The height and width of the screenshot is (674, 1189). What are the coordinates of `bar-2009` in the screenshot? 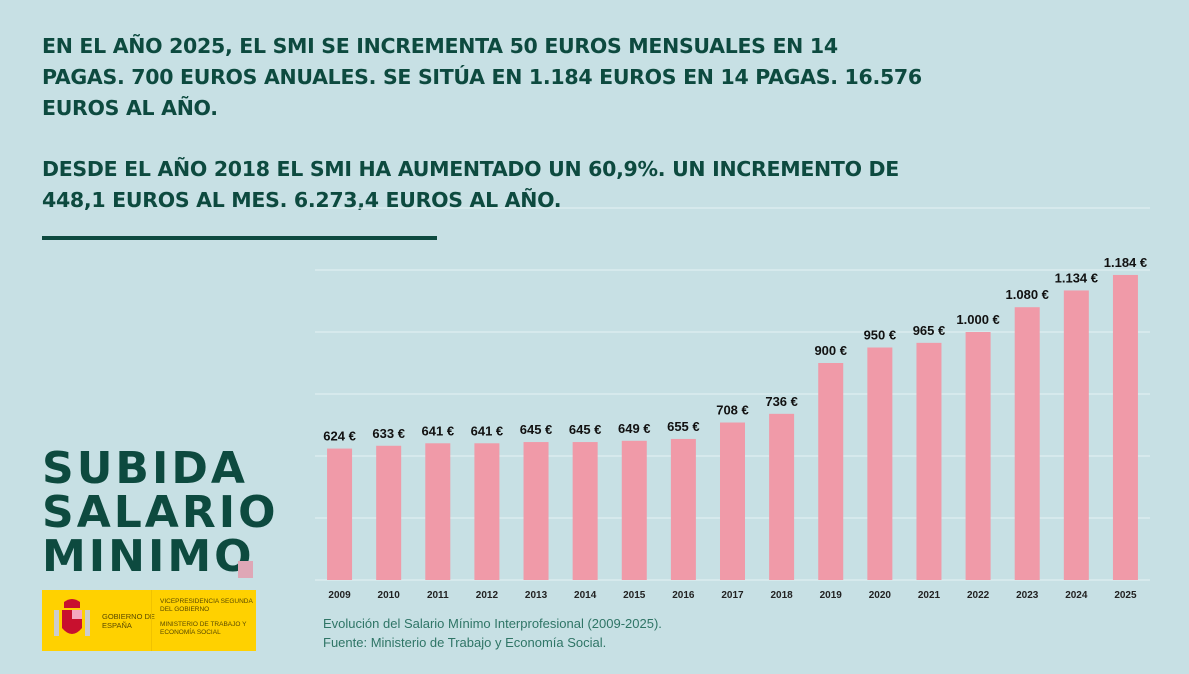 It's located at (340, 514).